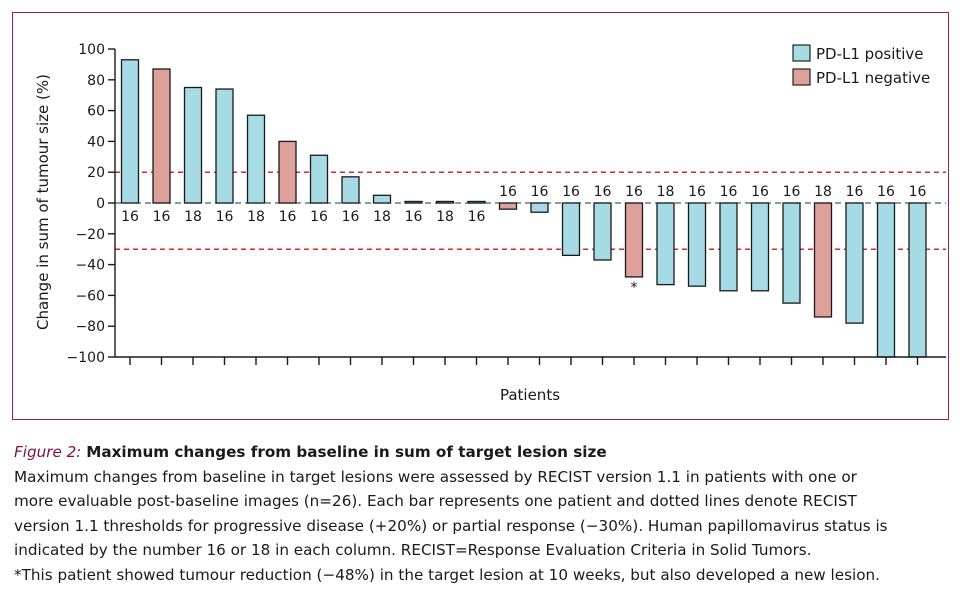 Image resolution: width=962 pixels, height=605 pixels. I want to click on y-tick-label: 100, so click(91, 50).